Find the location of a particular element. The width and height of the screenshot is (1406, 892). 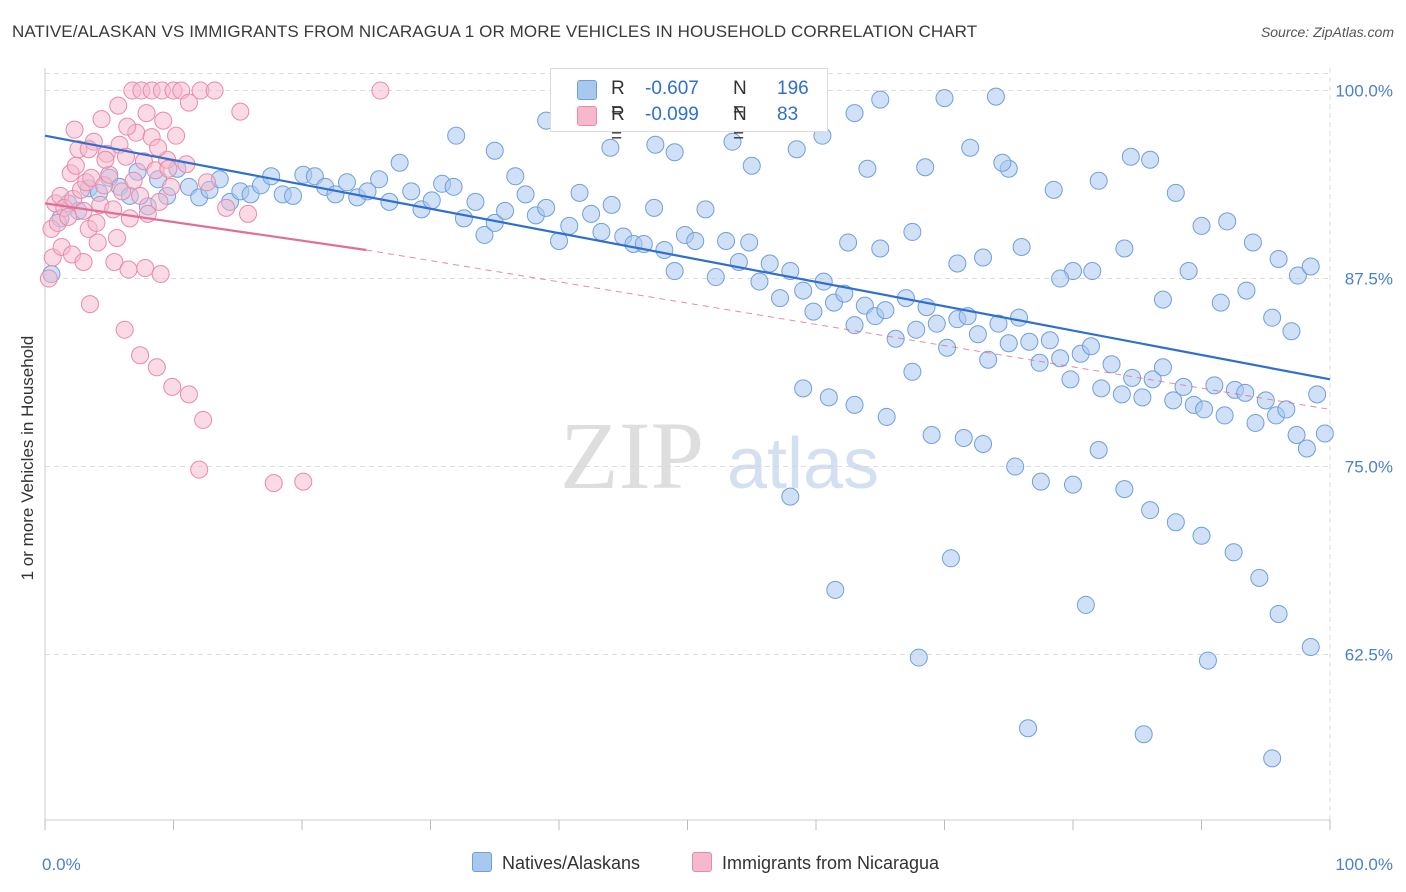

source-label: Source: ZipAtlas.com is located at coordinates (1327, 32).